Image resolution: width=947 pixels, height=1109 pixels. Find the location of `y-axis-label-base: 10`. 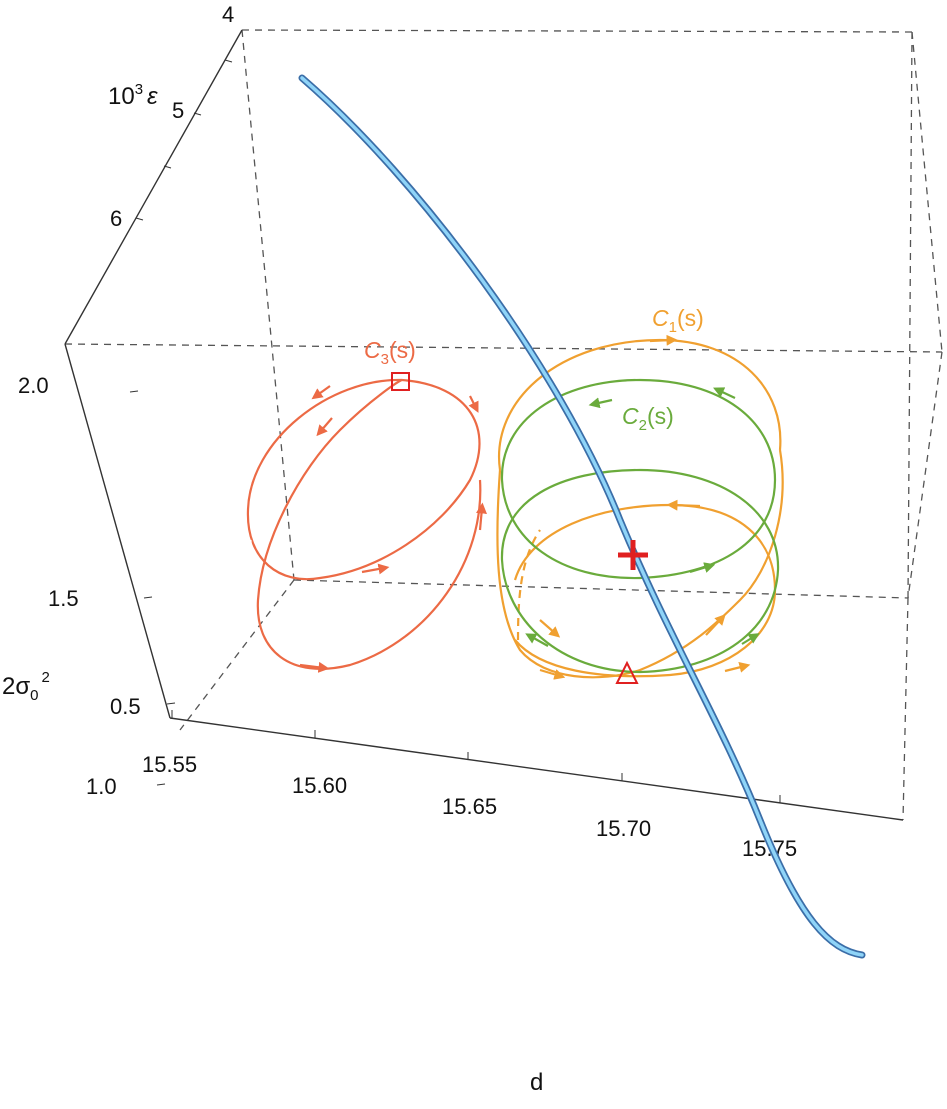

y-axis-label-base: 10 is located at coordinates (121, 96).